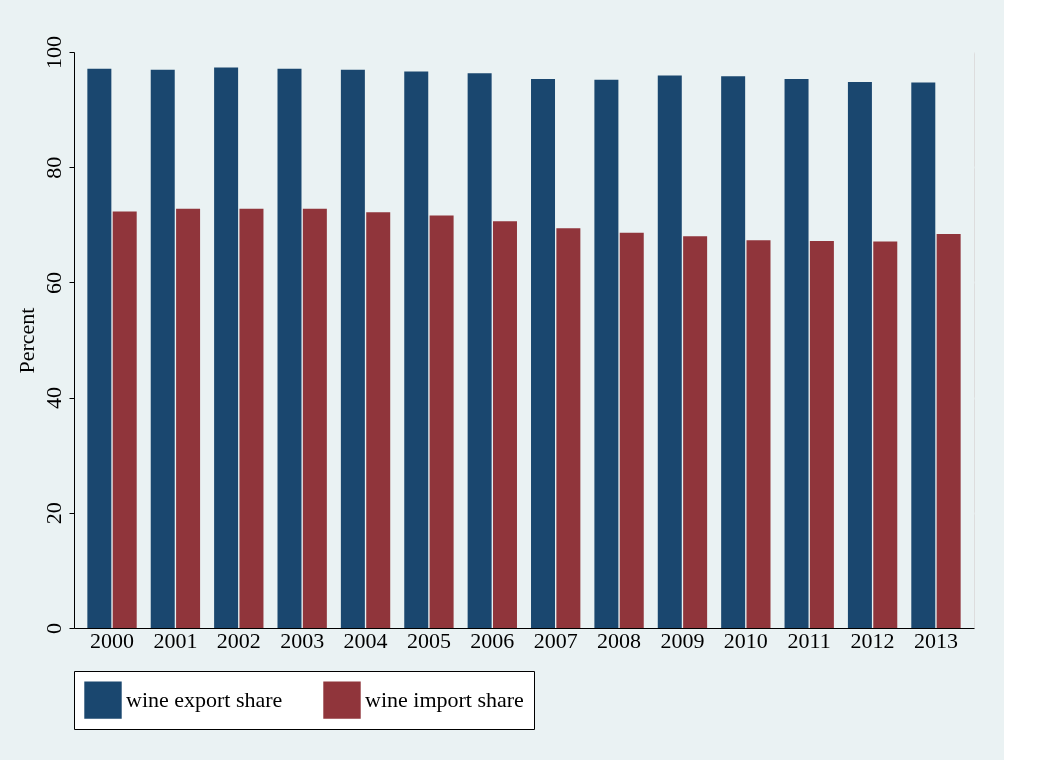  I want to click on x-tick-label: 2009, so click(682, 640).